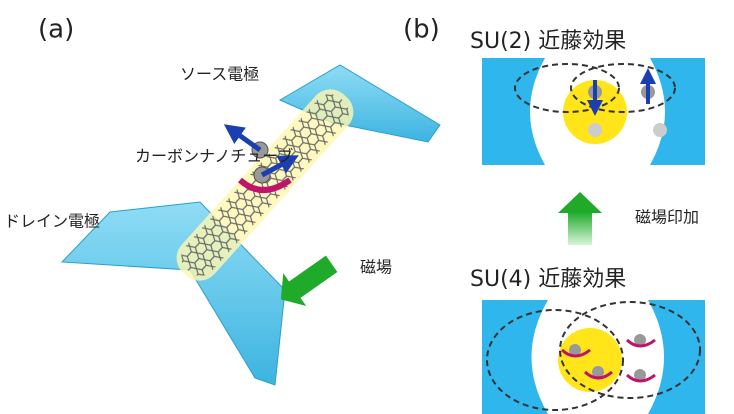 Image resolution: width=734 pixels, height=414 pixels. What do you see at coordinates (52, 221) in the screenshot?
I see `label-drain: ドレイン電極` at bounding box center [52, 221].